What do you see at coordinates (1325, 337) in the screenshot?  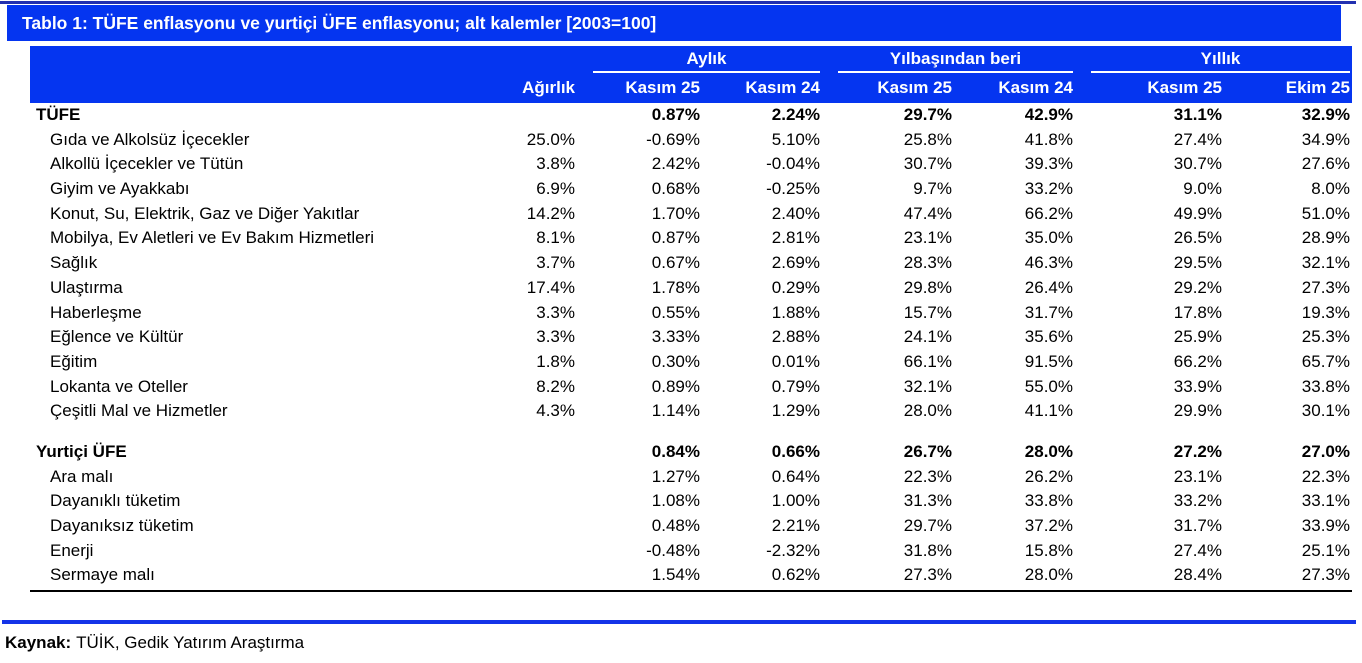 I see `value-cell: 25.3%` at bounding box center [1325, 337].